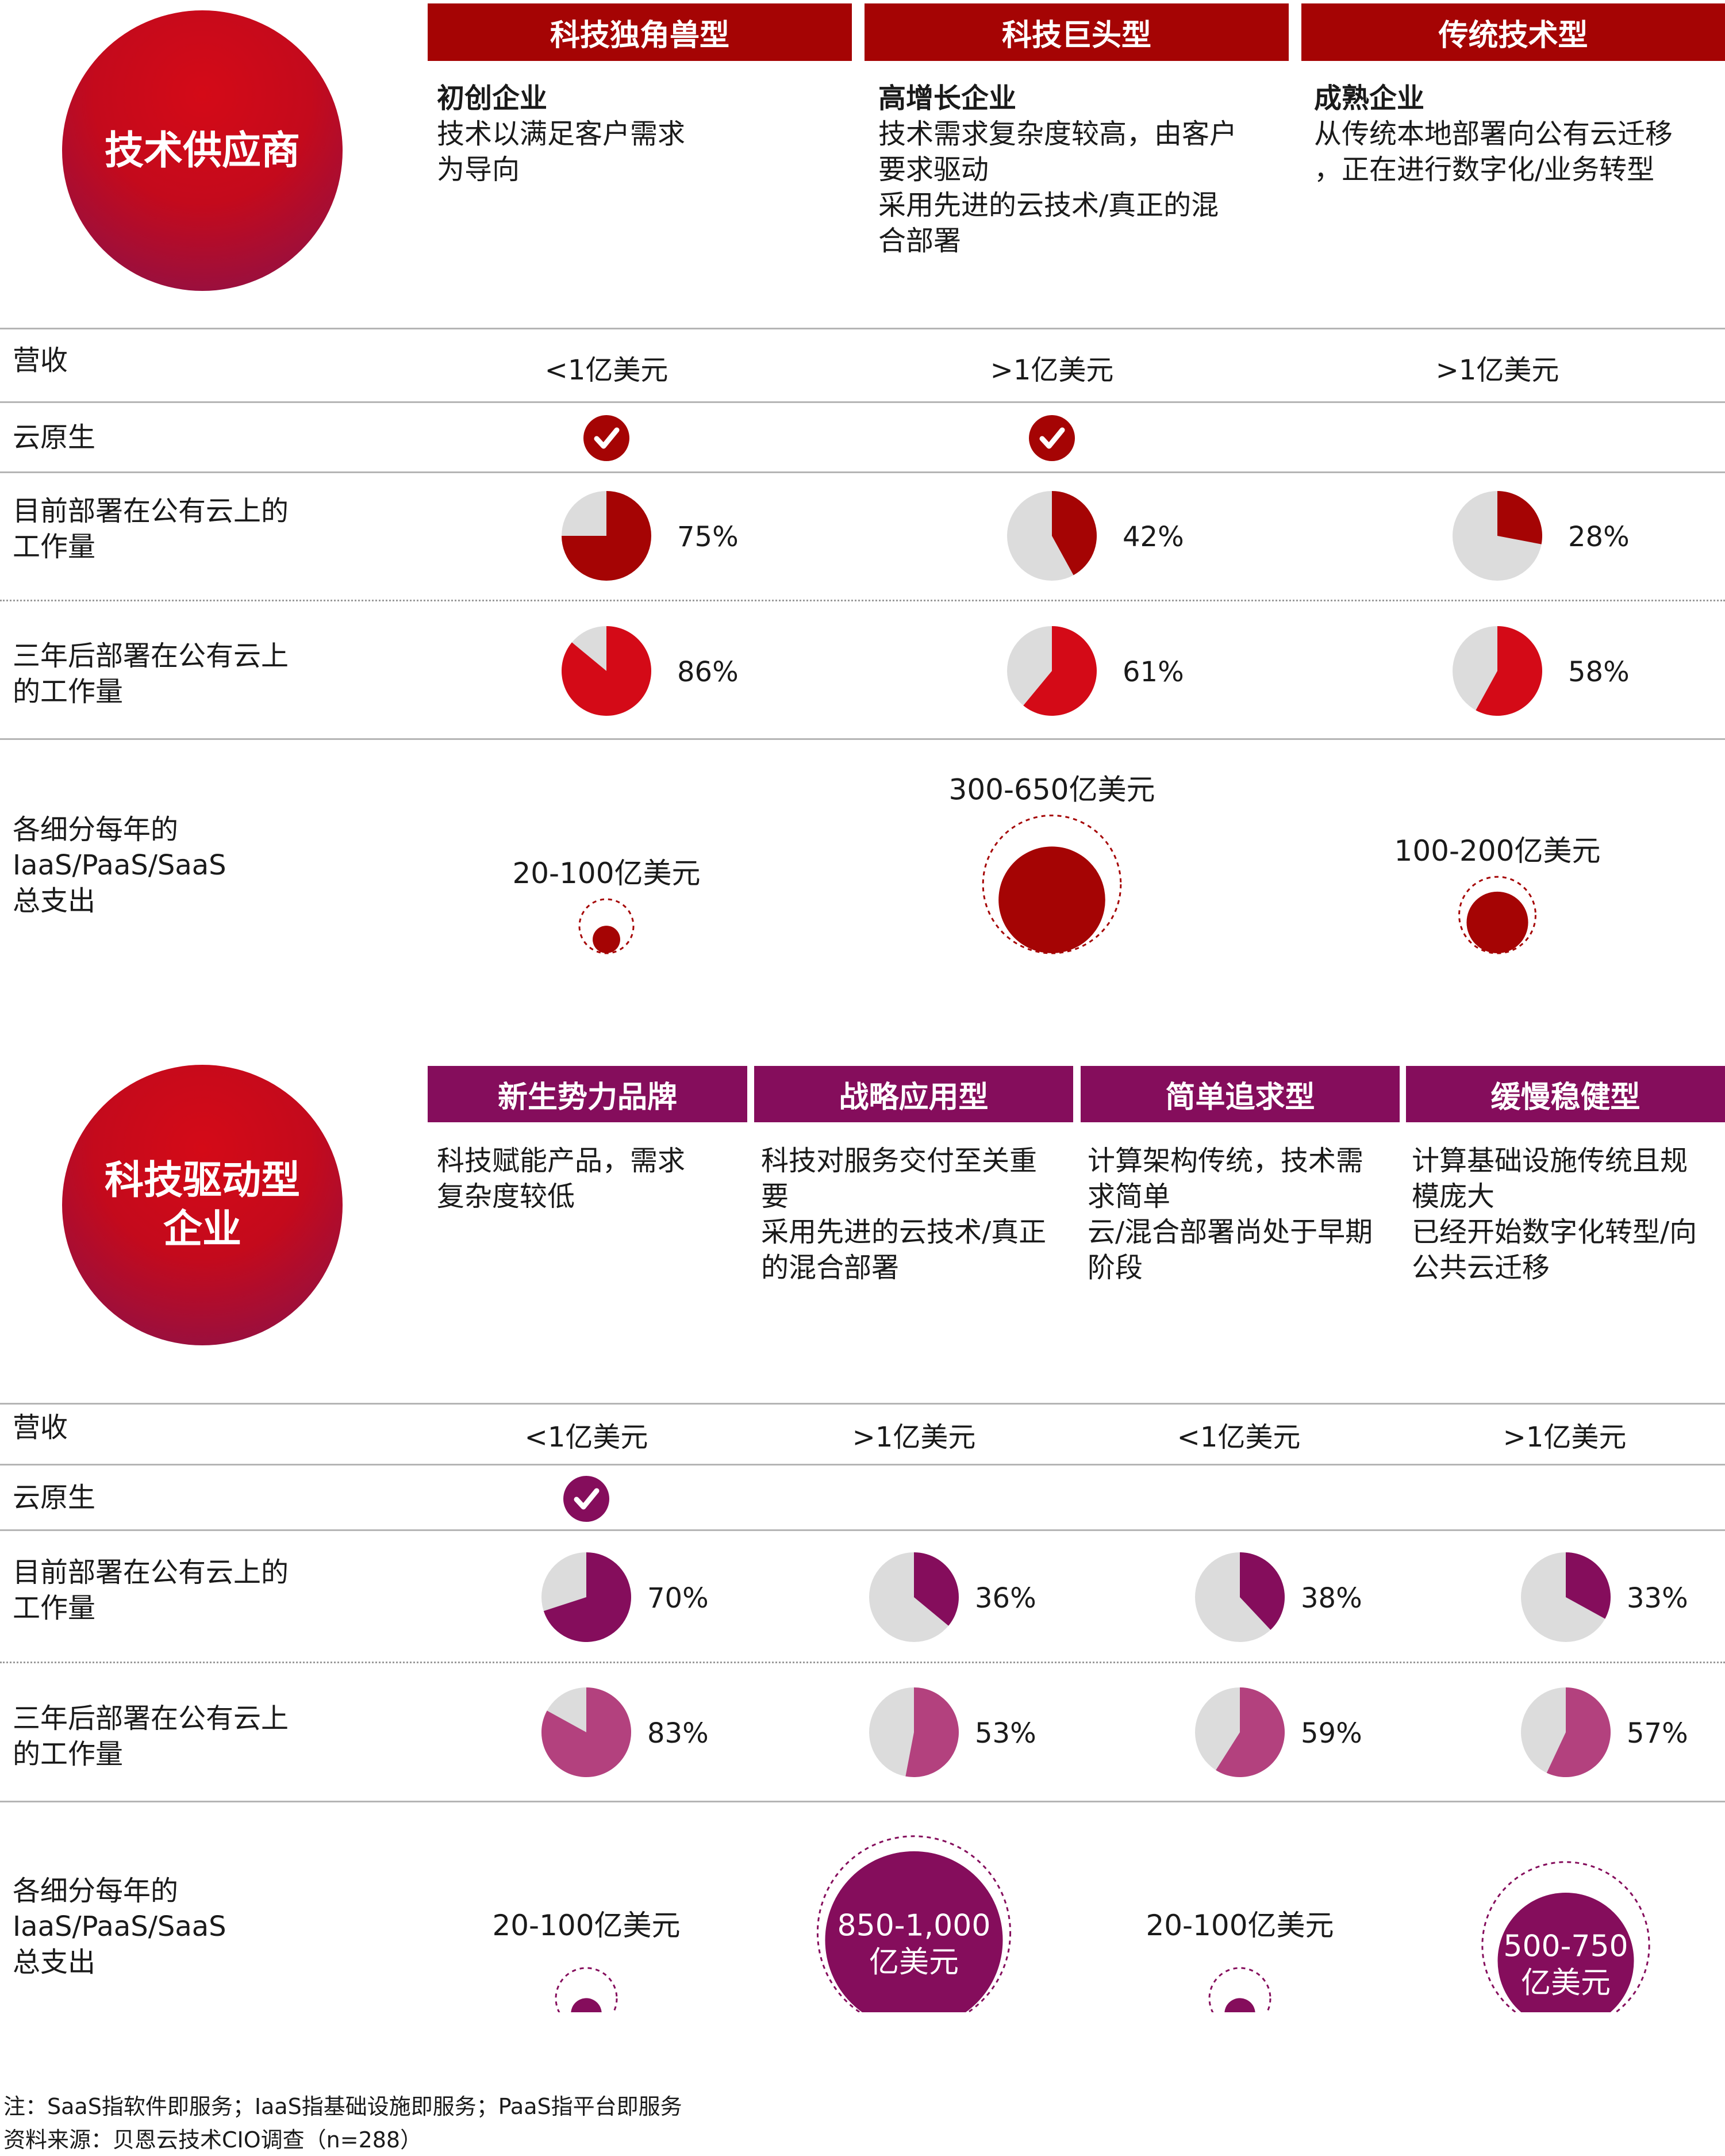 The height and width of the screenshot is (2156, 1725). Describe the element at coordinates (904, 1232) in the screenshot. I see `s2-desc-line: 采用先进的云技术/真正` at that location.